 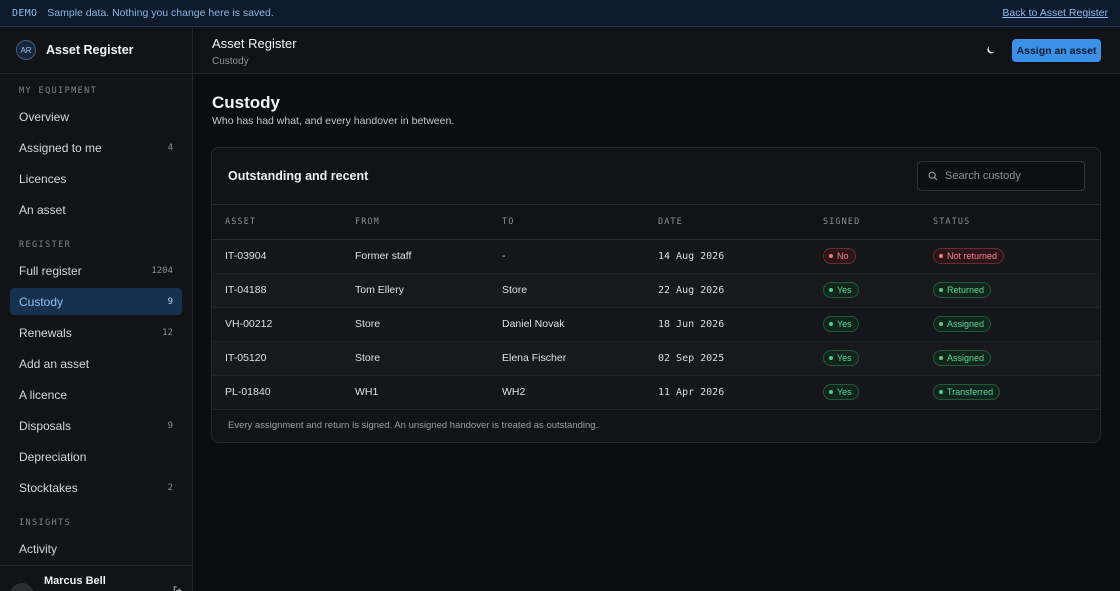 What do you see at coordinates (45, 332) in the screenshot?
I see `sidebar-item-label: Renewals` at bounding box center [45, 332].